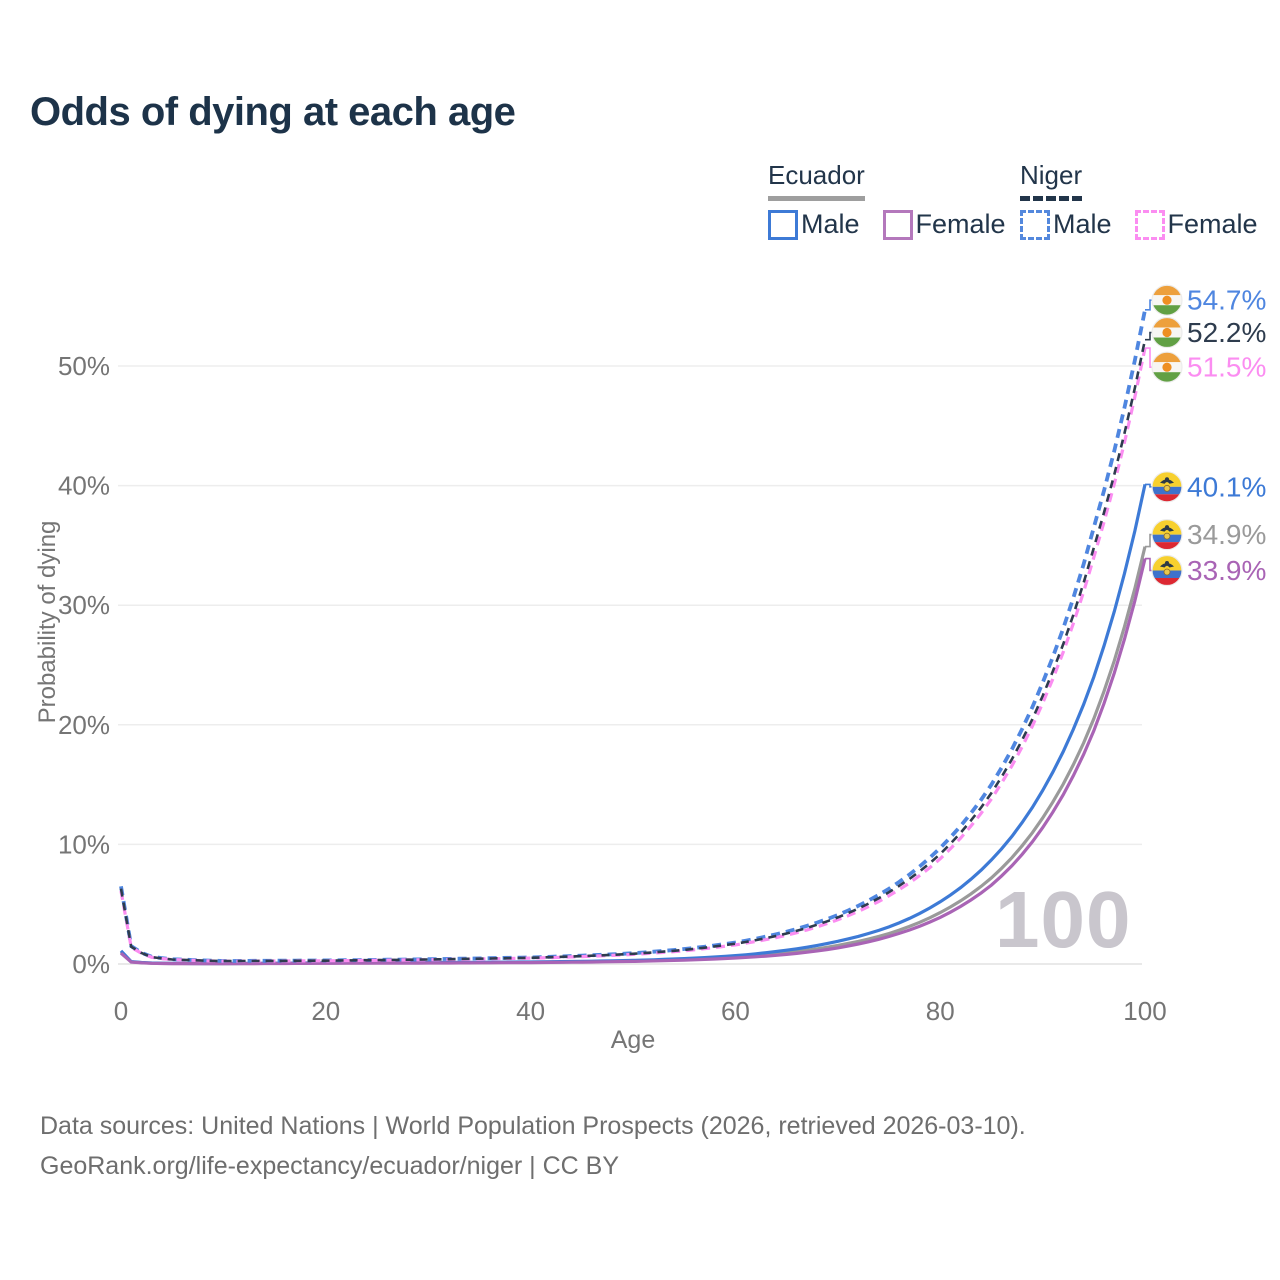 The width and height of the screenshot is (1280, 1280). Describe the element at coordinates (121, 1011) in the screenshot. I see `x-tick-0: 0` at that location.